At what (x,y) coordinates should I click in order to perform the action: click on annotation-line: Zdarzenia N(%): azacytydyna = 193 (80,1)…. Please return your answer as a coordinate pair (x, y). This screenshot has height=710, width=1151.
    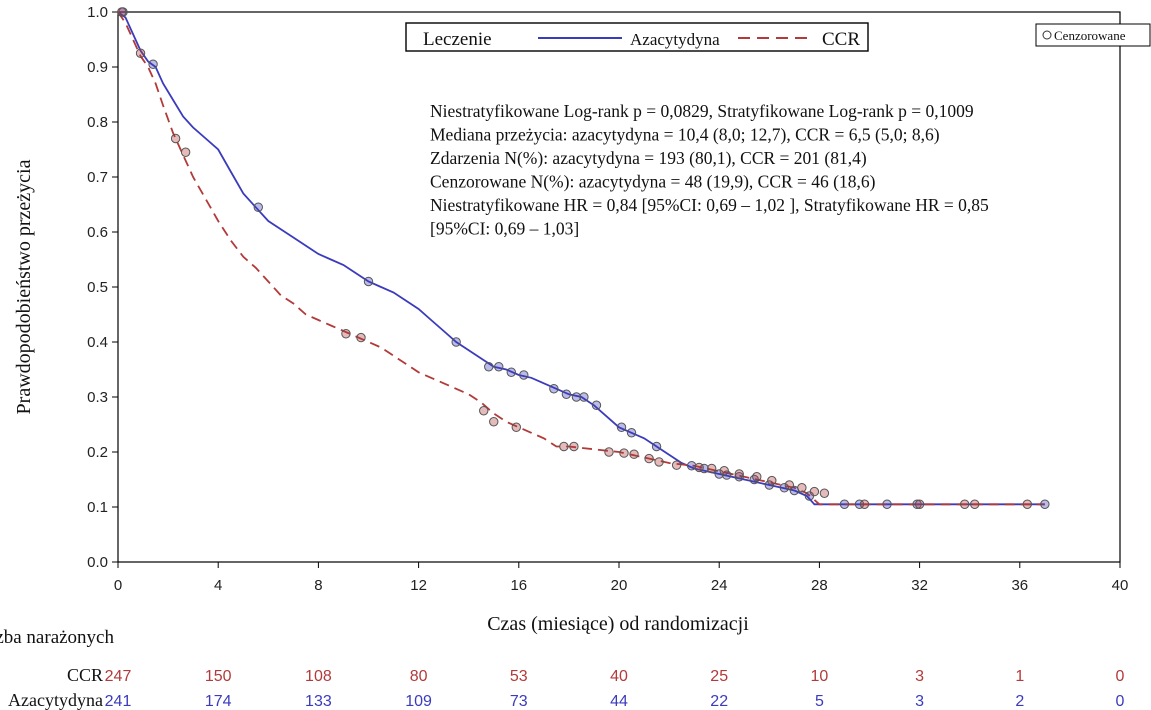
    Looking at the image, I should click on (648, 158).